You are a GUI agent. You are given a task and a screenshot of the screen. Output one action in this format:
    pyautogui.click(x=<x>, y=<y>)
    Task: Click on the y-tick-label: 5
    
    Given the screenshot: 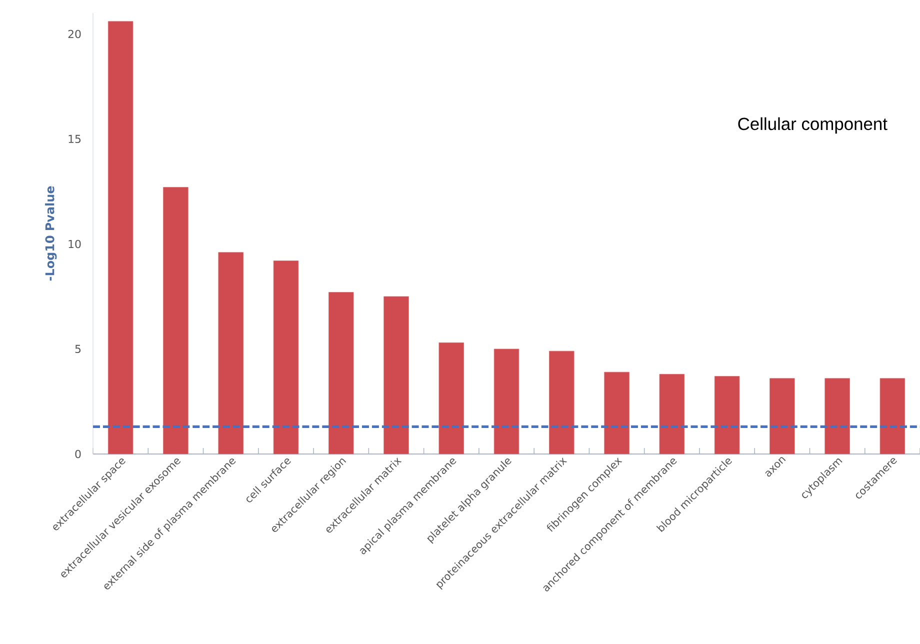 What is the action you would take?
    pyautogui.click(x=78, y=349)
    